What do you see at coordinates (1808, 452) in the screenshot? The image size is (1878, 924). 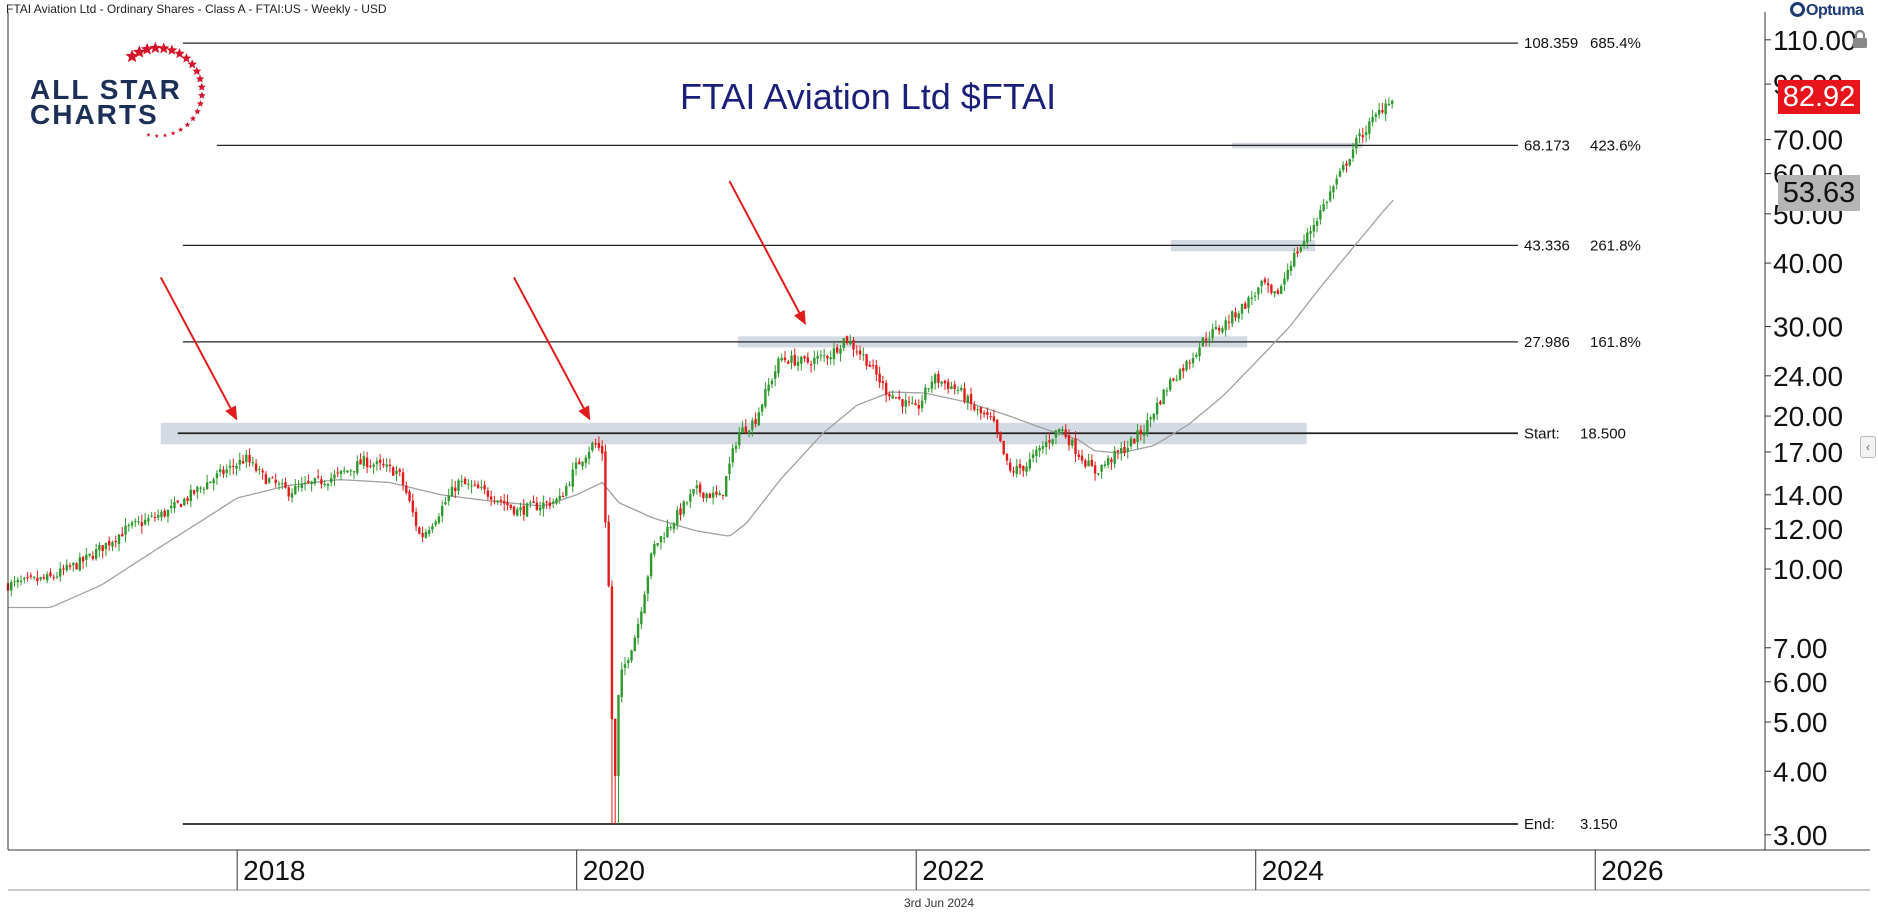 I see `y-tick-label: 17.00` at bounding box center [1808, 452].